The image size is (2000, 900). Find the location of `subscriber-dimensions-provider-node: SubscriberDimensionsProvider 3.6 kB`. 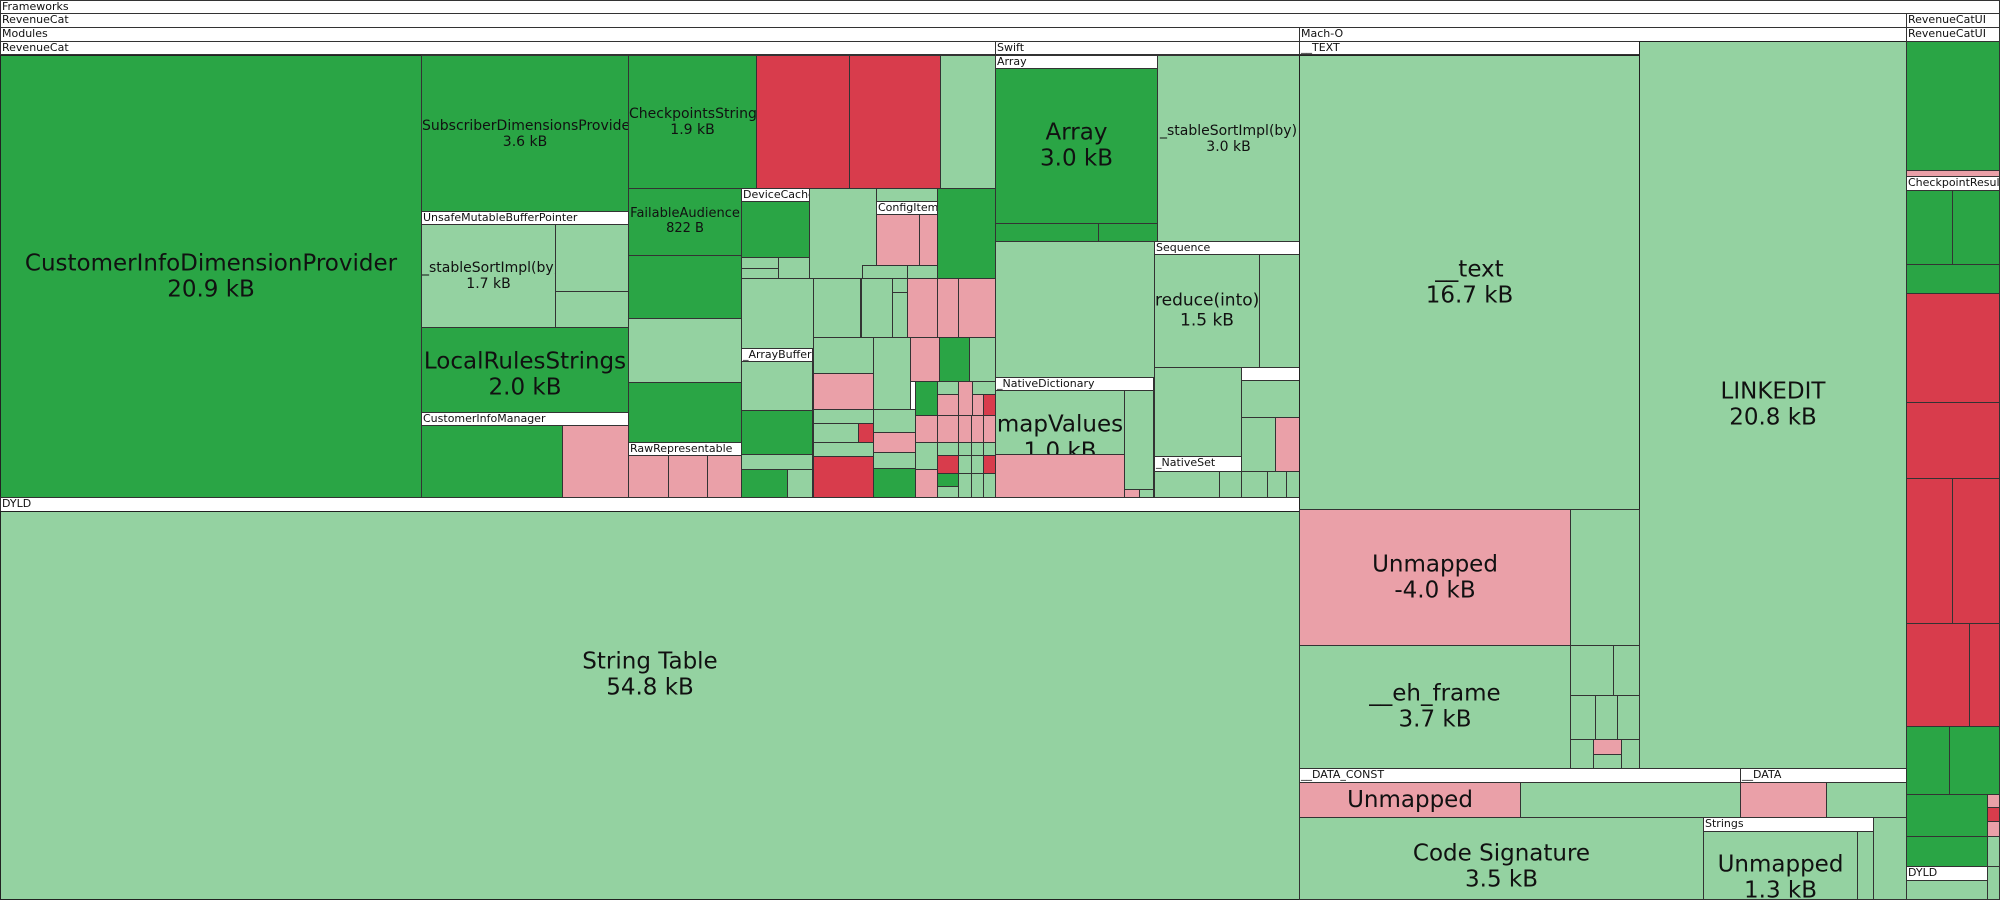

subscriber-dimensions-provider-node: SubscriberDimensionsProvider 3.6 kB is located at coordinates (525, 133).